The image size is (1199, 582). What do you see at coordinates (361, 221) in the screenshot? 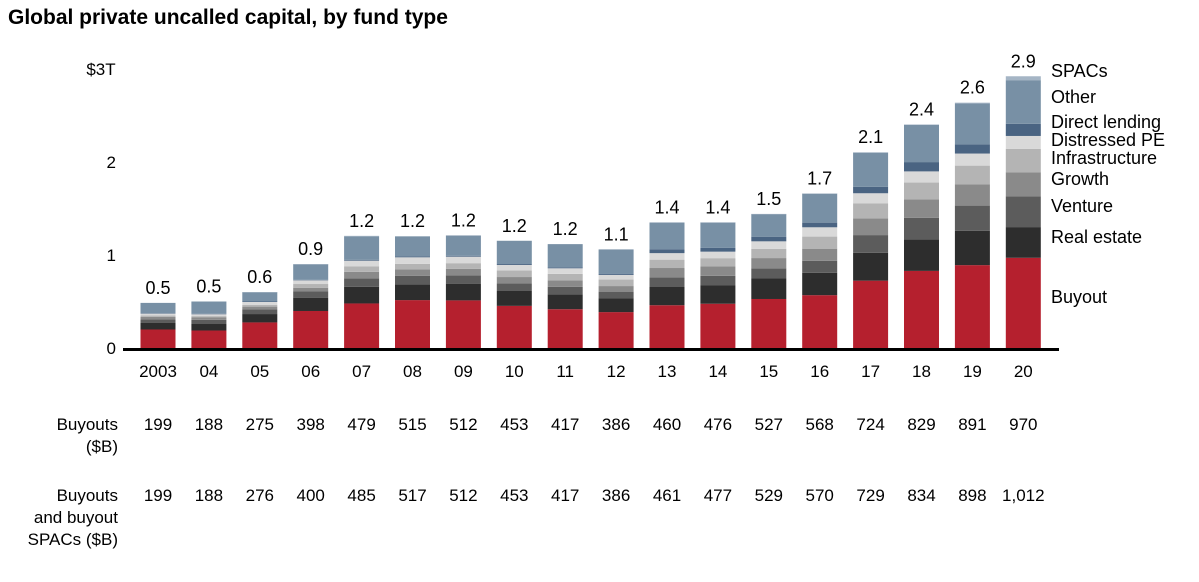
I see `total-label-4: 1.2` at bounding box center [361, 221].